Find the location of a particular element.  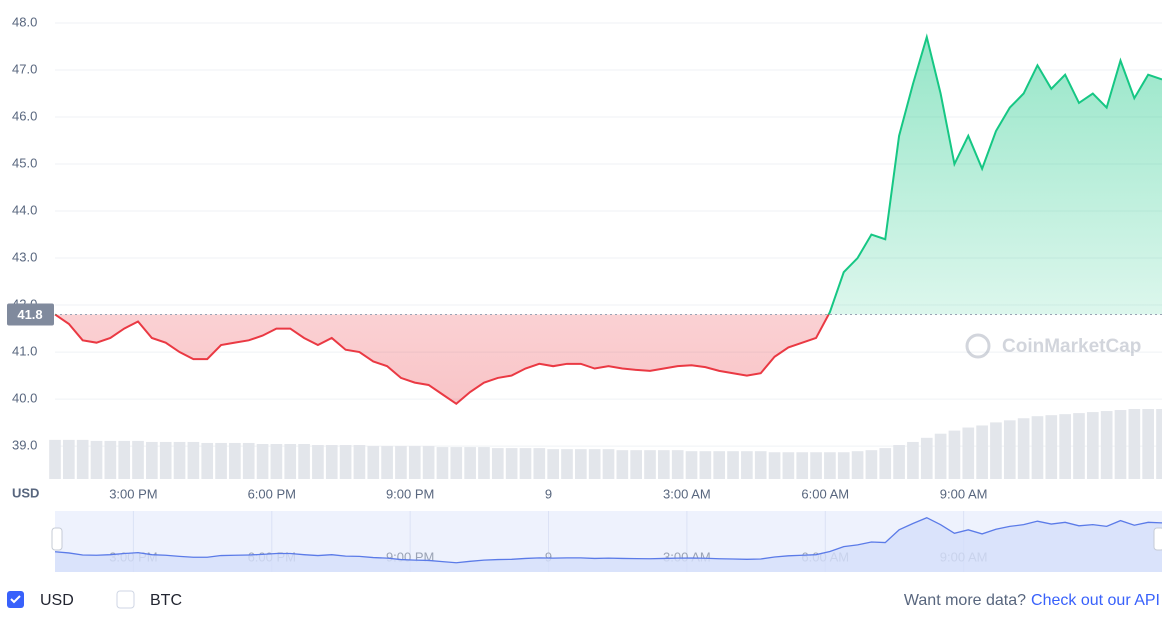

y-tick-label: 39.0 is located at coordinates (24, 445).